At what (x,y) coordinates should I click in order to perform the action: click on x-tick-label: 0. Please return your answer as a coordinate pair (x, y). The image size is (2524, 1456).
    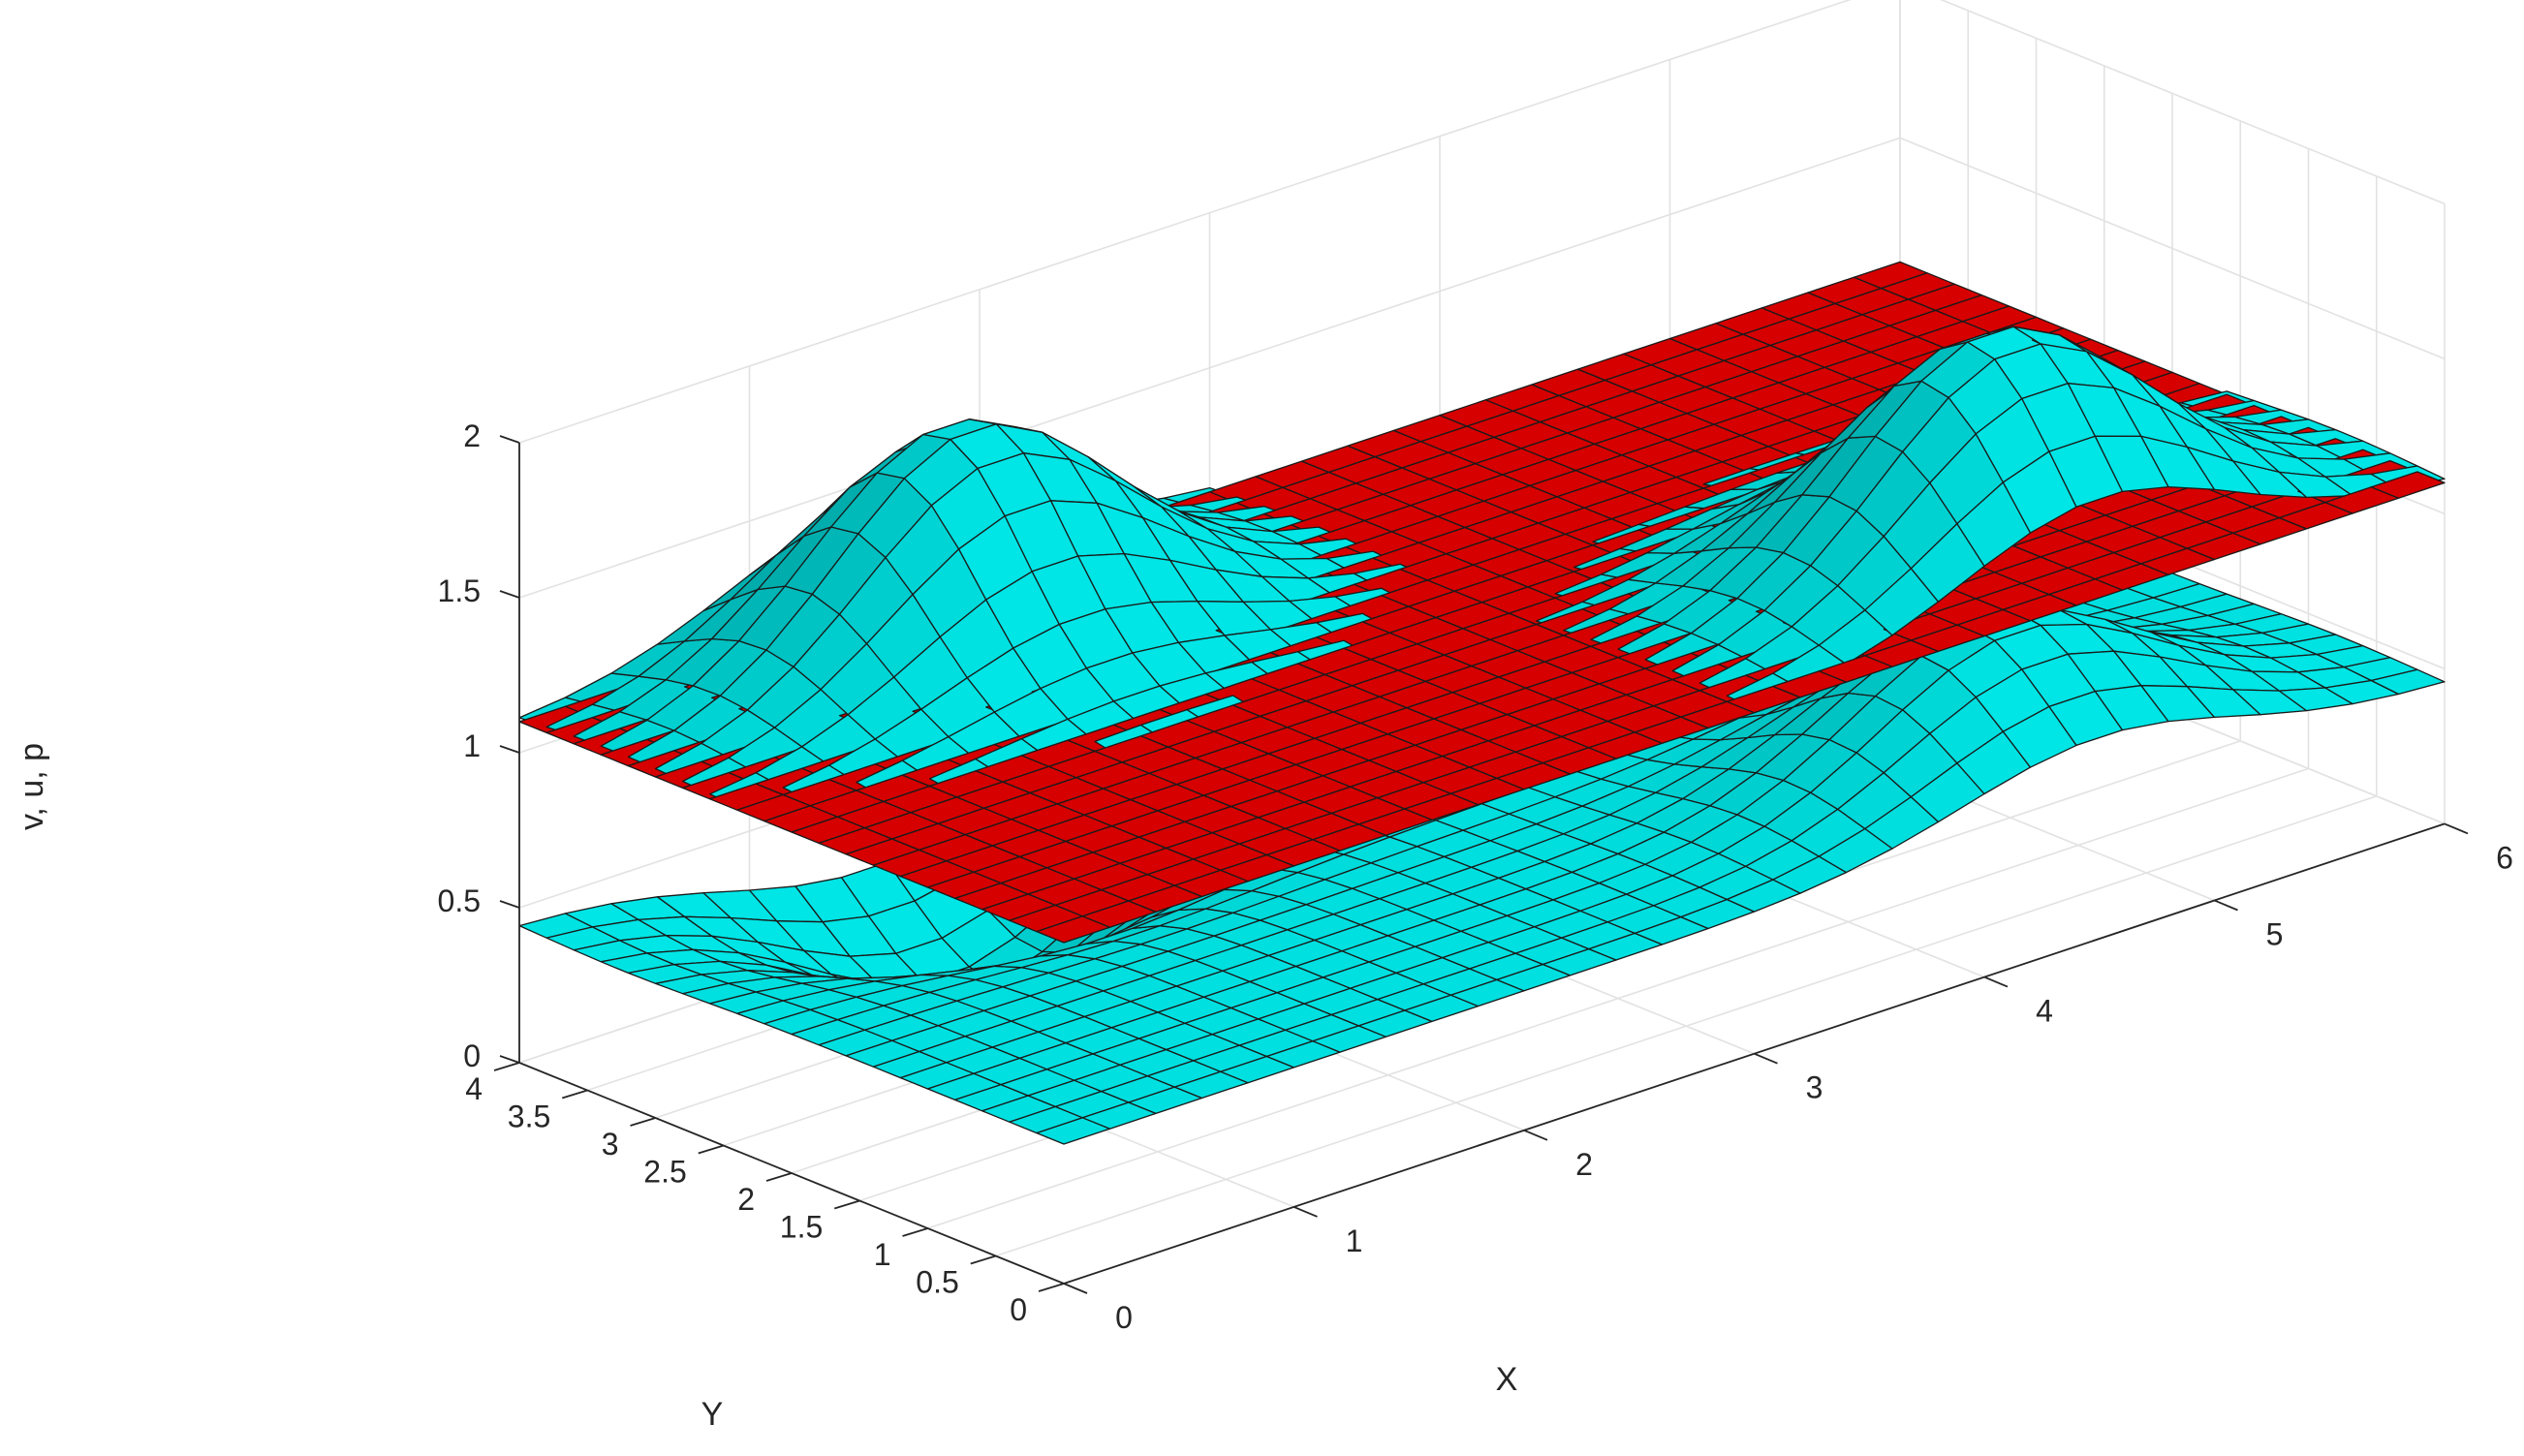
    Looking at the image, I should click on (1124, 1317).